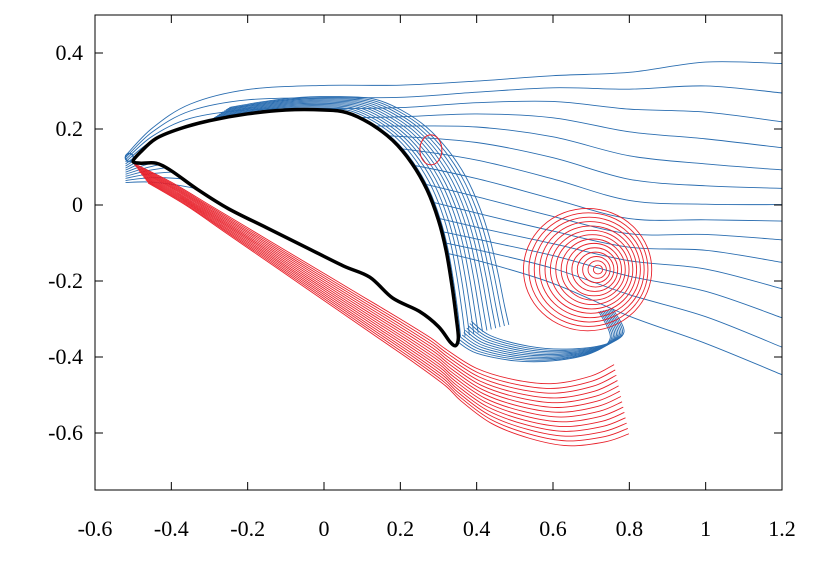  What do you see at coordinates (477, 528) in the screenshot?
I see `x-tick-label: 0.4` at bounding box center [477, 528].